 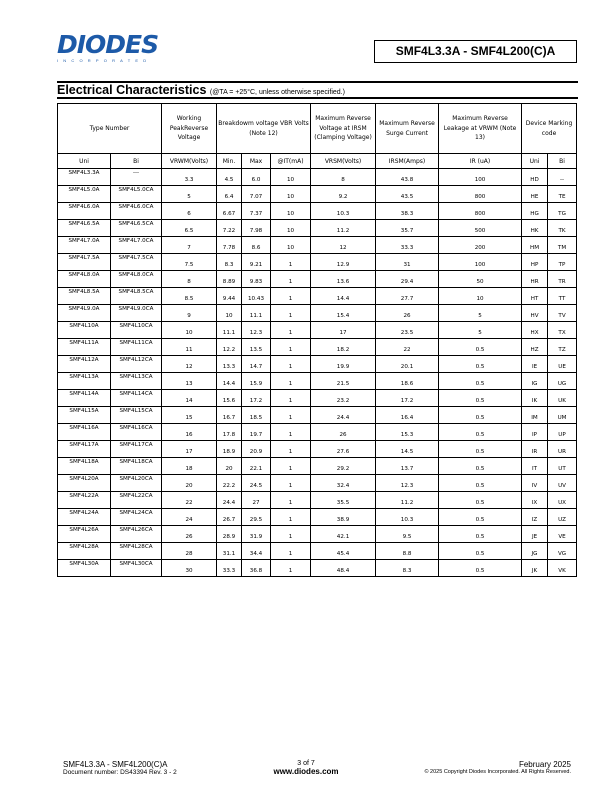 What do you see at coordinates (256, 500) in the screenshot?
I see `value-cell: 27` at bounding box center [256, 500].